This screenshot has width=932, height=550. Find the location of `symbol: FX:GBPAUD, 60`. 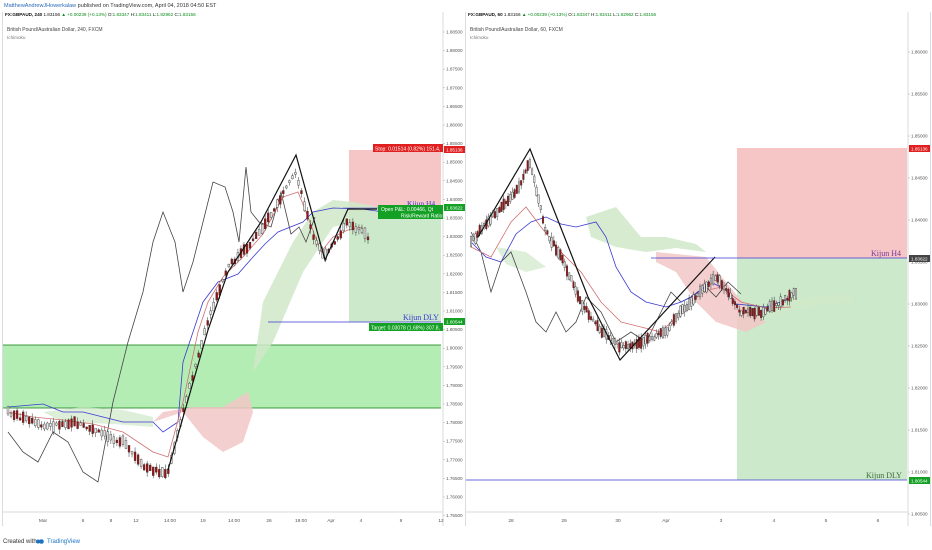

symbol: FX:GBPAUD, 60 is located at coordinates (485, 14).